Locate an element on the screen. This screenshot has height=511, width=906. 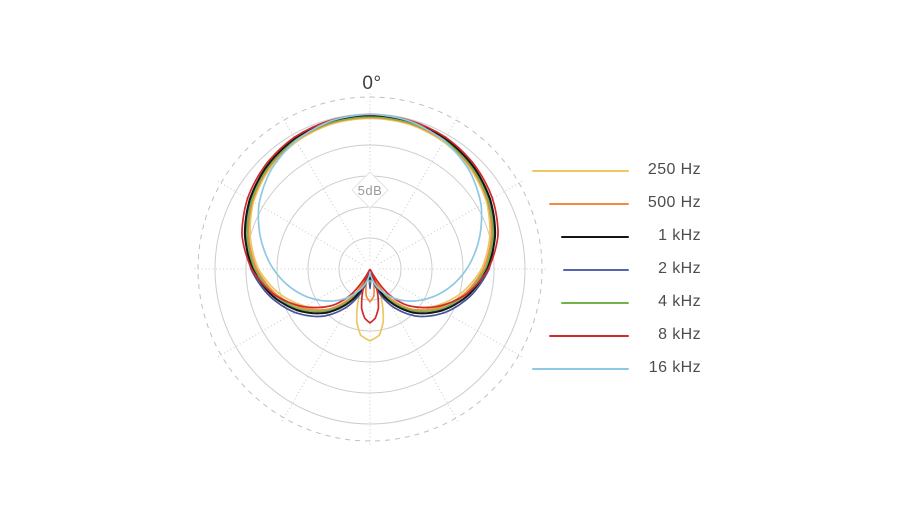
legend-item-label: 1 kHz is located at coordinates (679, 235).